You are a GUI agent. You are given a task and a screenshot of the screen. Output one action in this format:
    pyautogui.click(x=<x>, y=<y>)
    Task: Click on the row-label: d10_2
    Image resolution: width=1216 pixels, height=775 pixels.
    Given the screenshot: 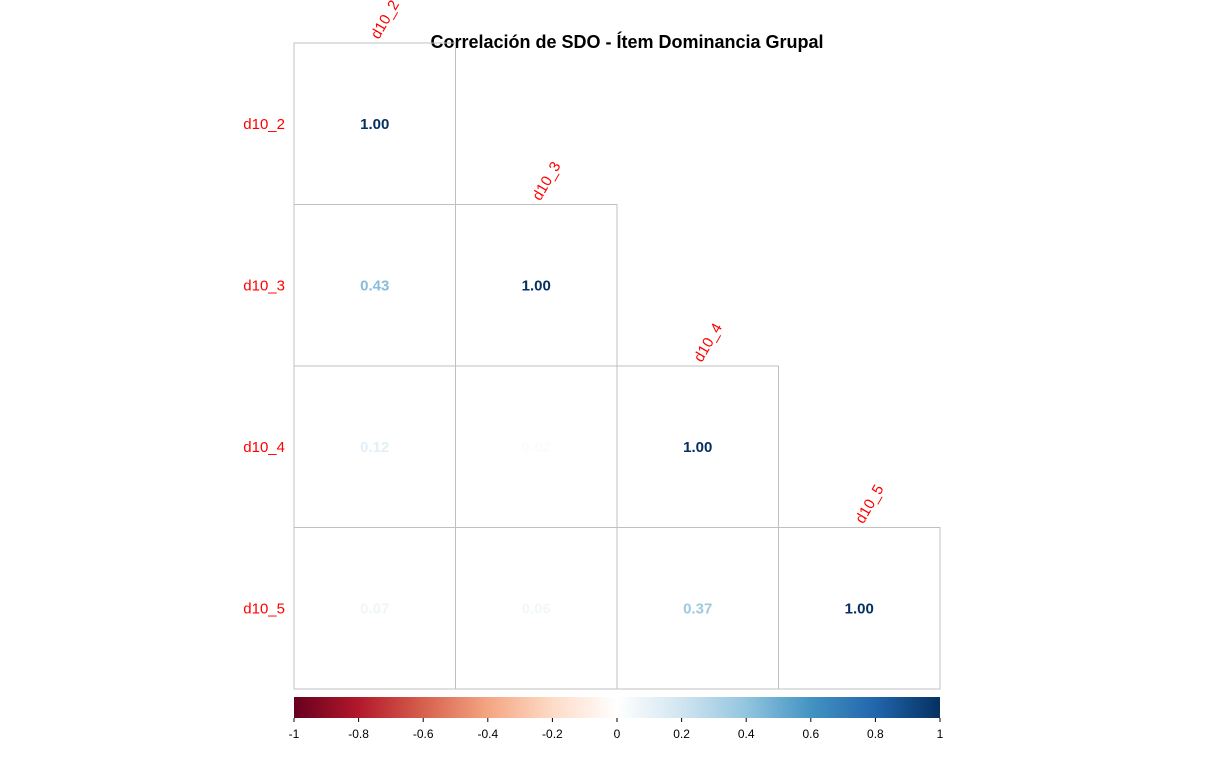 What is the action you would take?
    pyautogui.click(x=264, y=124)
    